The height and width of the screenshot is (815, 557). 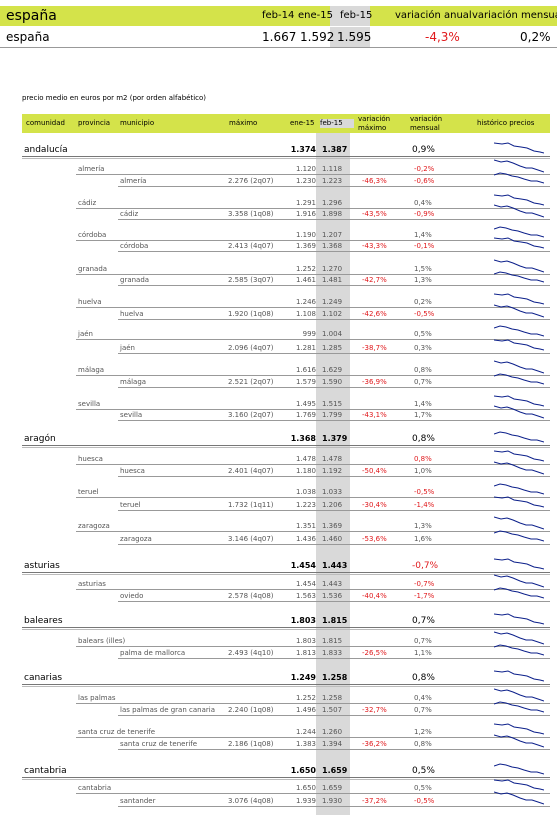 What do you see at coordinates (286, 302) in the screenshot?
I see `table-row-provincia: huelva 1.246 1.249 0,2%` at bounding box center [286, 302].